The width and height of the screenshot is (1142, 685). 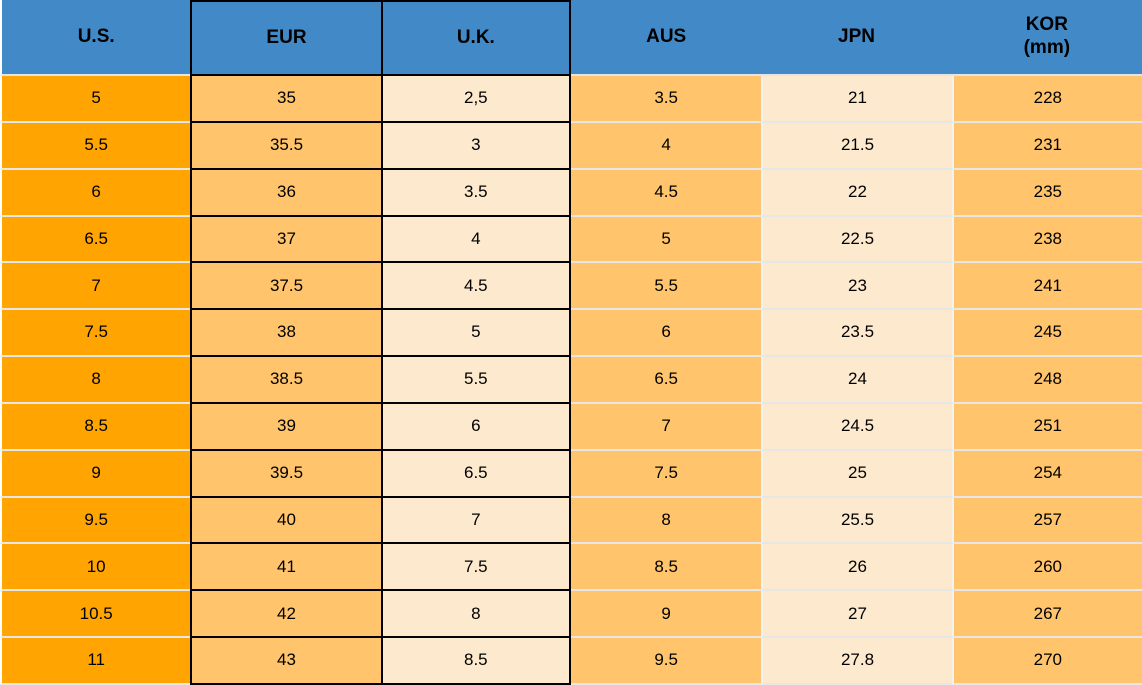 I want to click on table-cell-eur: 35, so click(x=285, y=99).